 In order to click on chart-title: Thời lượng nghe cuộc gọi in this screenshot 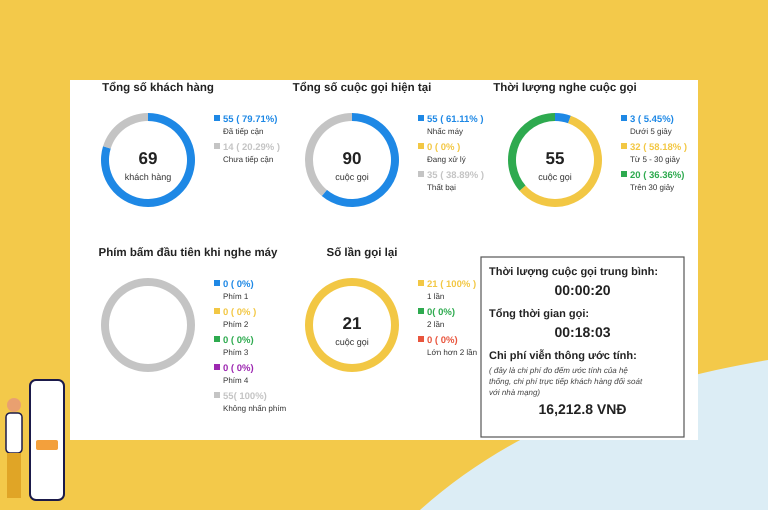, I will do `click(565, 88)`.